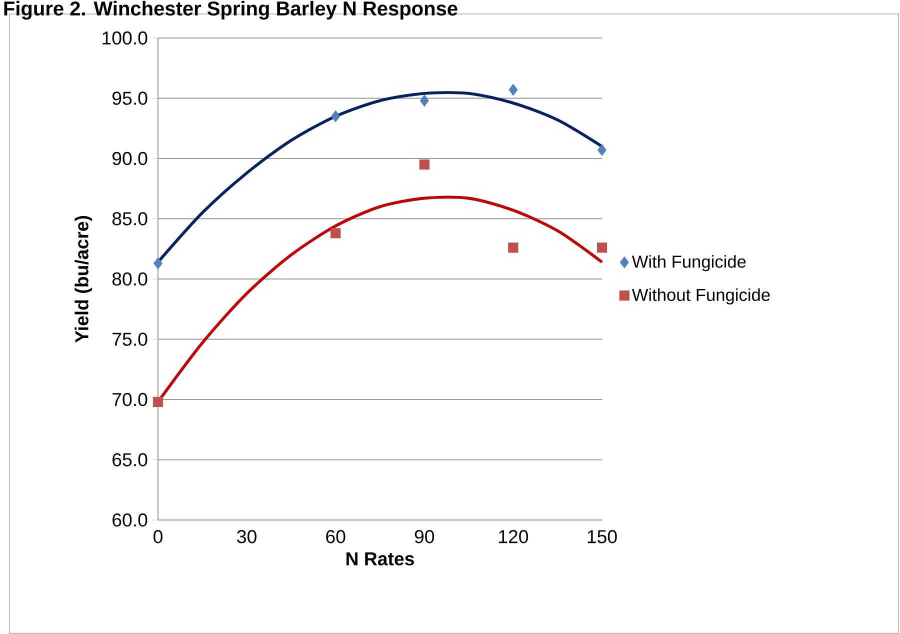 The image size is (900, 634). I want to click on y-tick-label: 80.0, so click(130, 279).